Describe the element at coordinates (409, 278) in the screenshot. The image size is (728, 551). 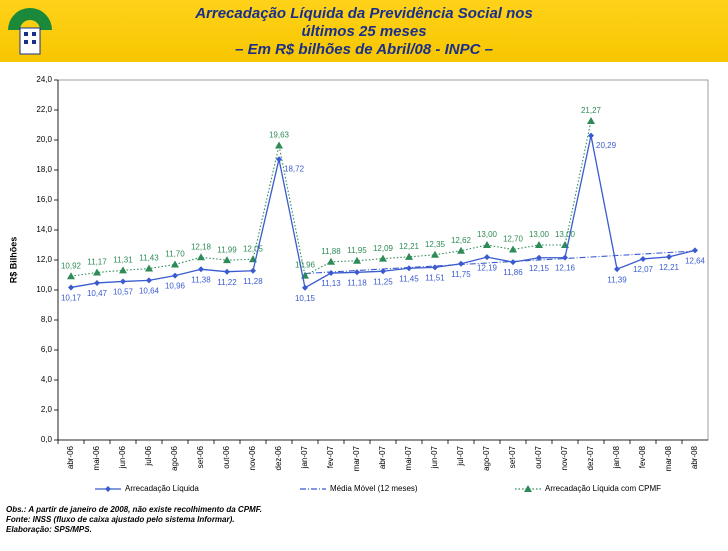
I see `value-label: 11,45` at that location.